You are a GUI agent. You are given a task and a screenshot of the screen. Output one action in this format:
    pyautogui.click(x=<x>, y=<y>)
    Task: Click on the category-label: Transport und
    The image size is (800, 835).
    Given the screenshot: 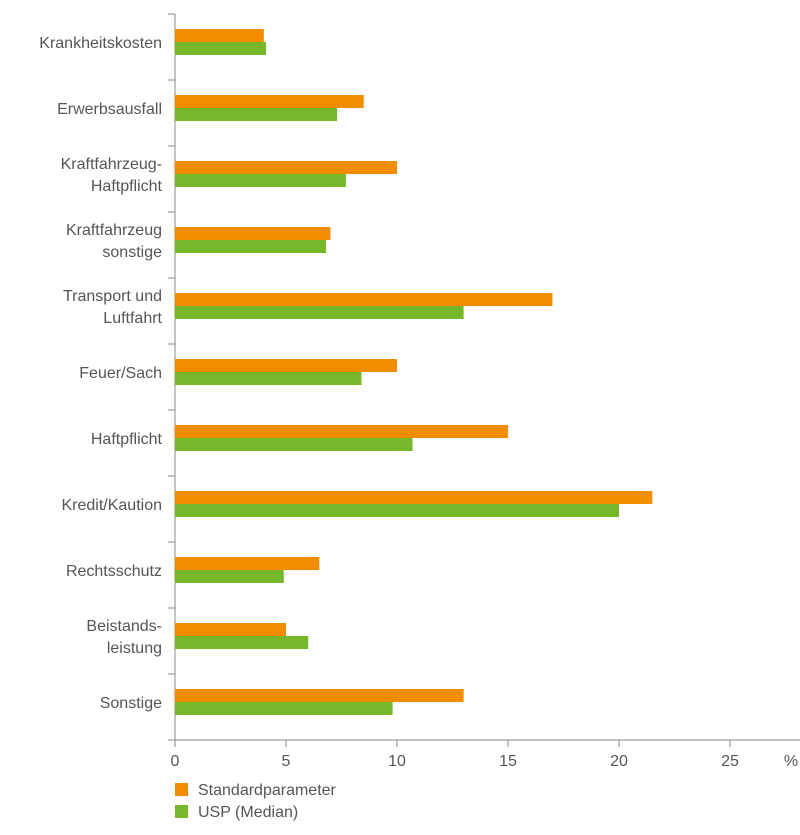 What is the action you would take?
    pyautogui.click(x=112, y=296)
    